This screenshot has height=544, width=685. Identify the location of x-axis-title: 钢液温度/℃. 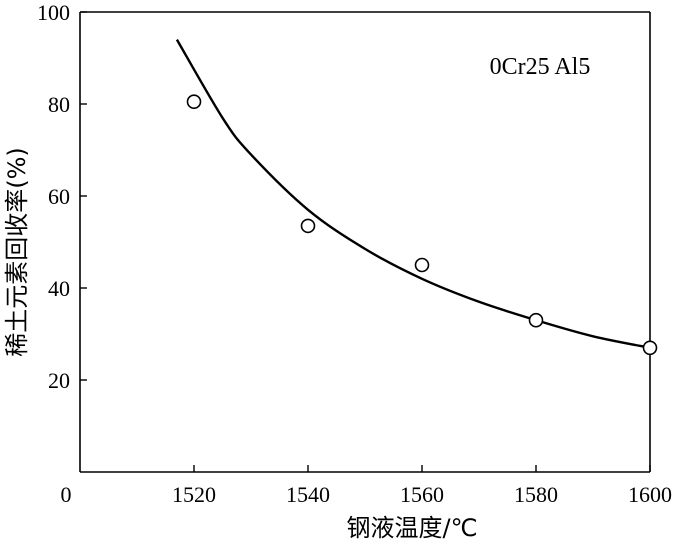
(411, 528).